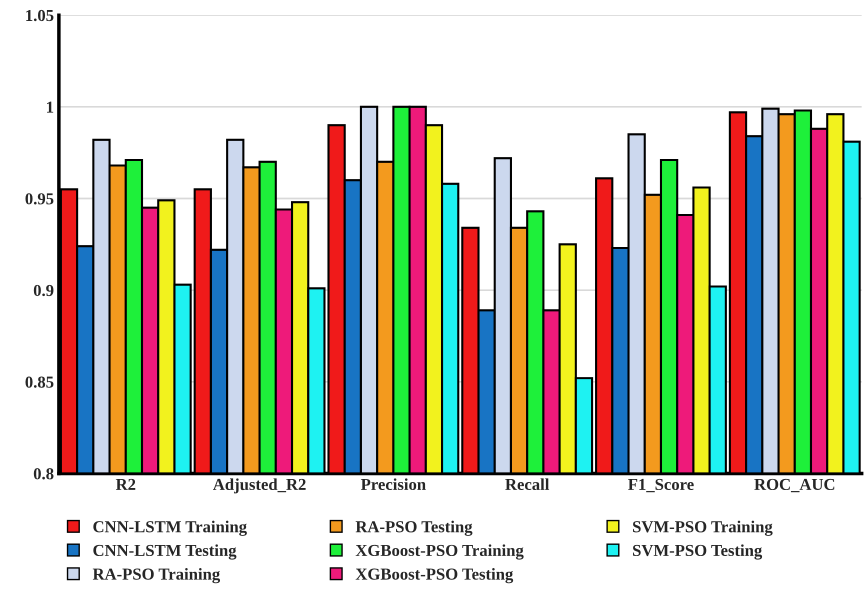  Describe the element at coordinates (259, 486) in the screenshot. I see `x-tick-label: Adjusted_R2` at that location.